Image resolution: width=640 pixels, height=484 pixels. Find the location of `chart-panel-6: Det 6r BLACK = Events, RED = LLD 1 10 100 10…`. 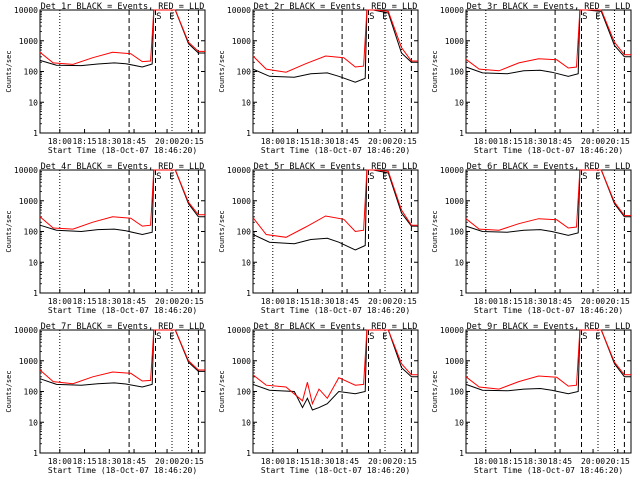

chart-panel-6: Det 6r BLACK = Events, RED = LLD 1 10 100 10… is located at coordinates (531, 238).